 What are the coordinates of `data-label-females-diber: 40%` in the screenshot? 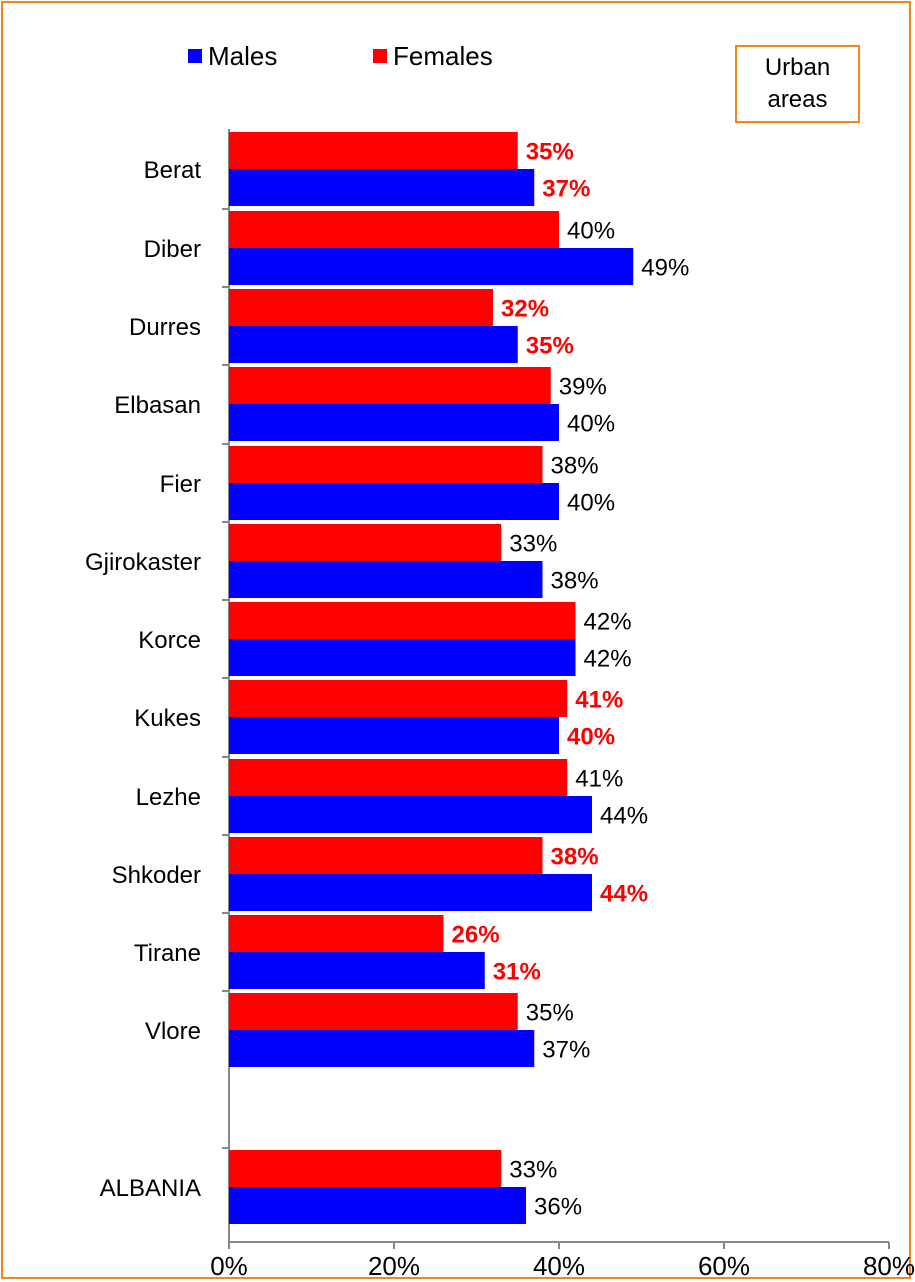 It's located at (591, 231).